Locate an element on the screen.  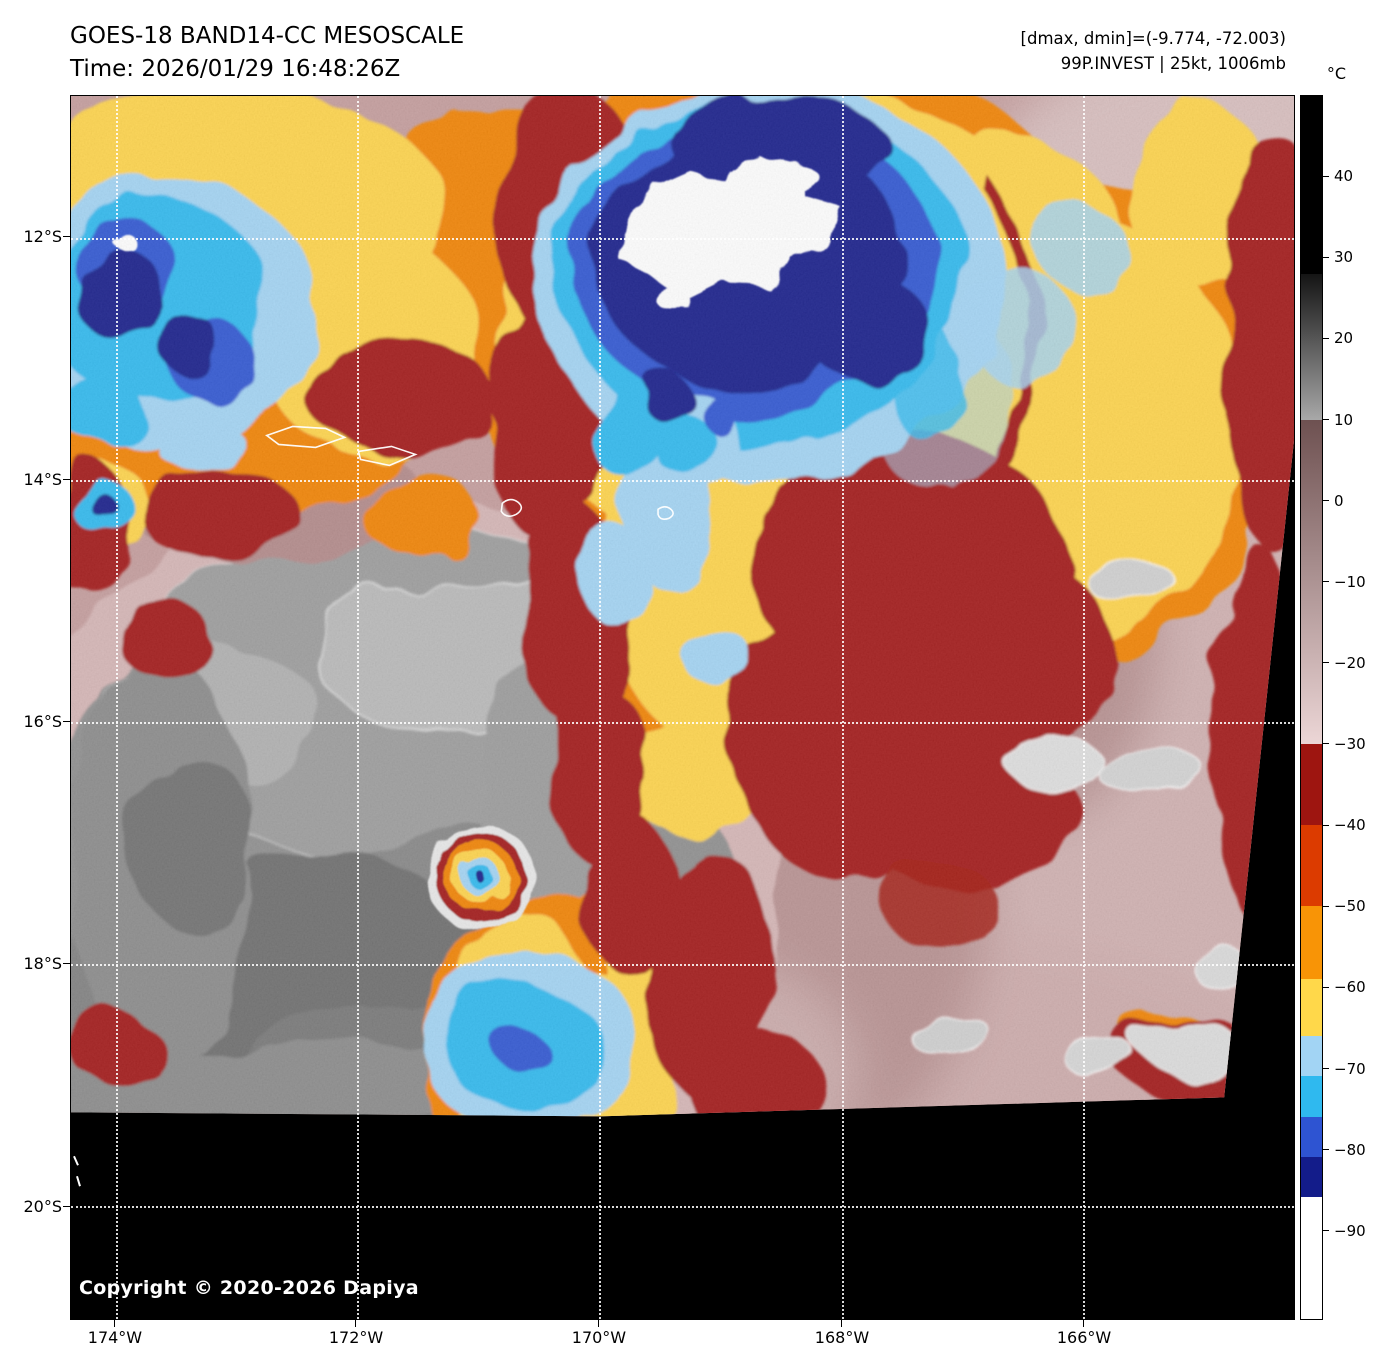
temperature-colorbar is located at coordinates (1311, 707).